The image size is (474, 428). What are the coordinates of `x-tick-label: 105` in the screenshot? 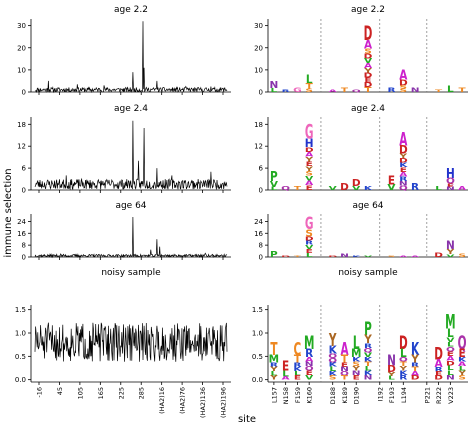 It's located at (80, 393).